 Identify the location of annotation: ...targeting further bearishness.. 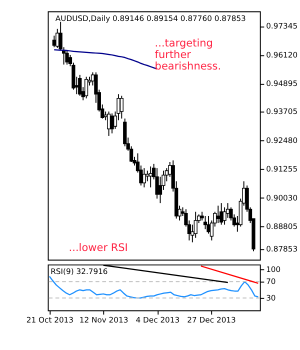
(188, 55).